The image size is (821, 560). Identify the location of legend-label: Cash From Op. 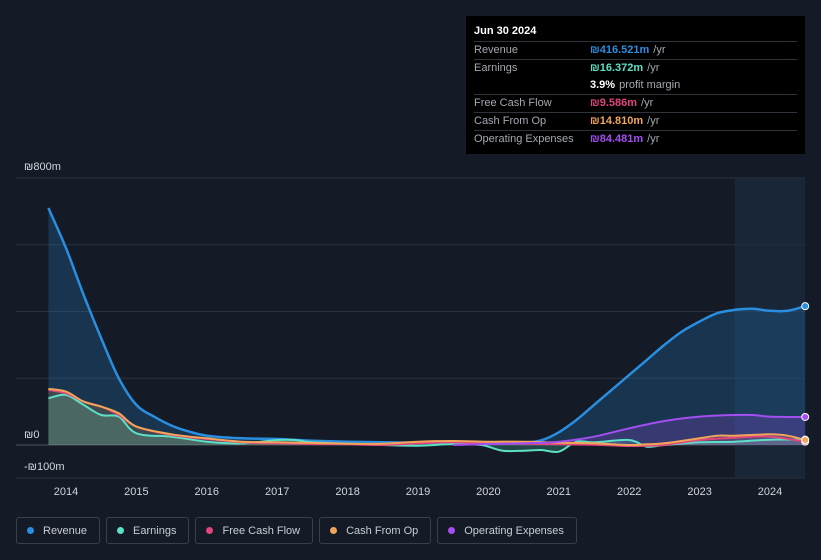
(382, 530).